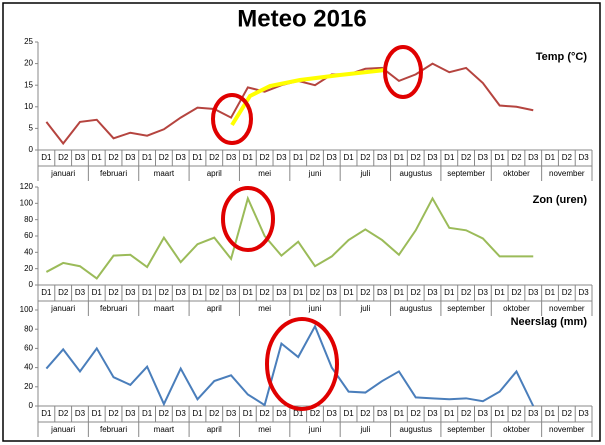 The image size is (605, 445). I want to click on chart-title: Meteo 2016, so click(301, 18).